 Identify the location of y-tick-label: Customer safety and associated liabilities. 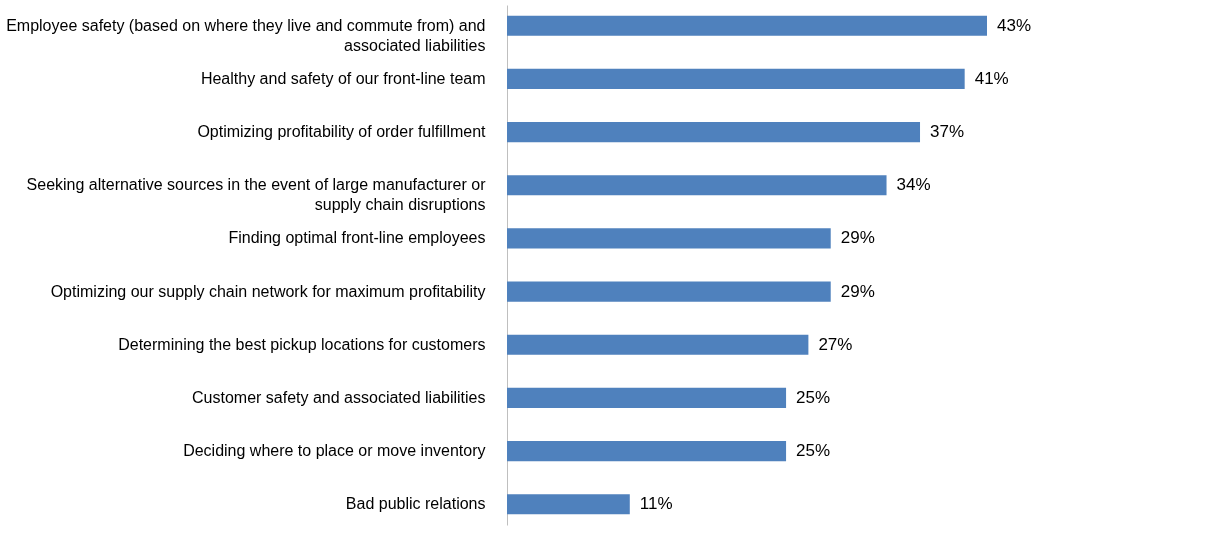
(339, 397).